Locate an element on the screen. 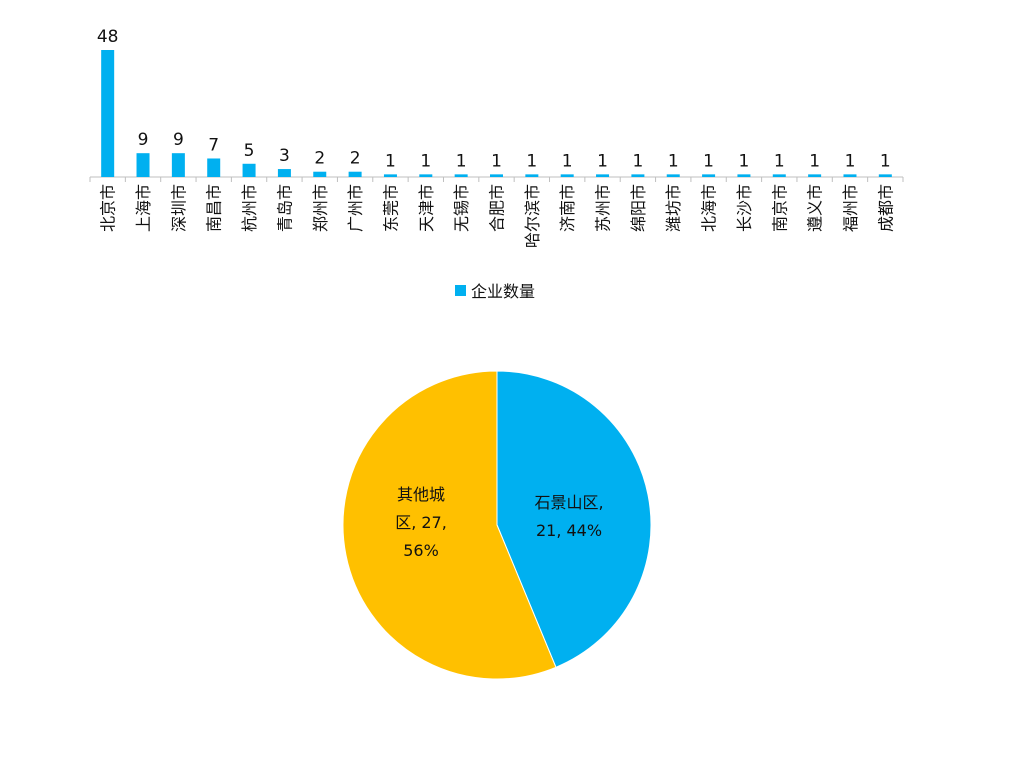 This screenshot has width=1020, height=766. pie-slice-label-line: 其他城 is located at coordinates (421, 494).